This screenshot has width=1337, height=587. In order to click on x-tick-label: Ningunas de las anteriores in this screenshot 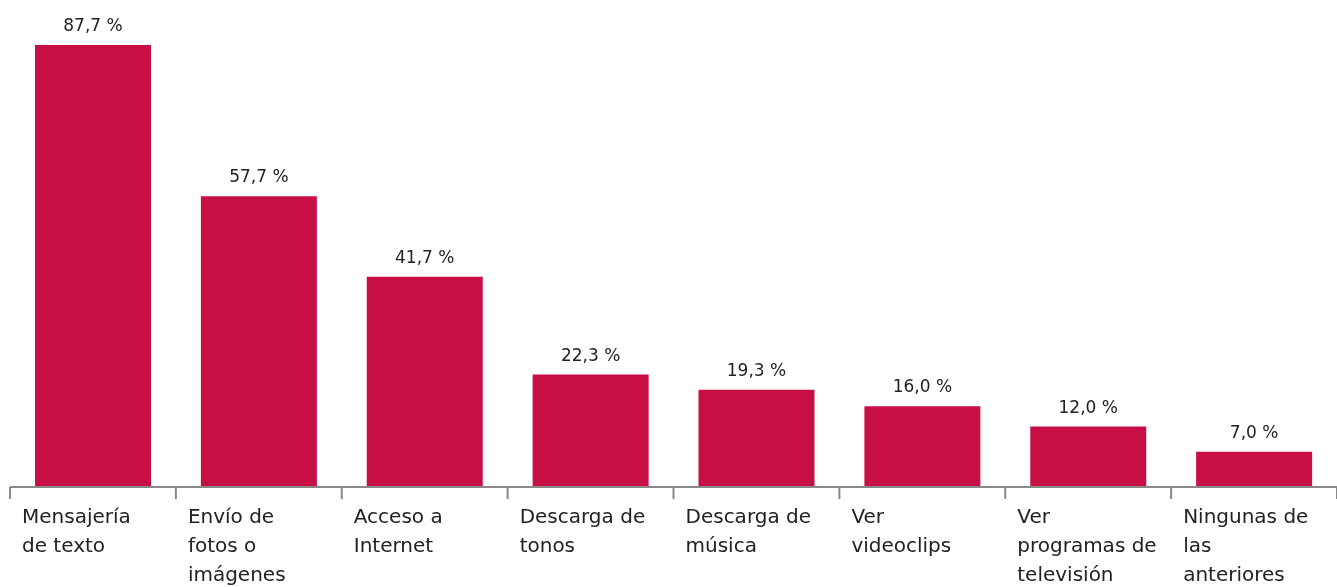, I will do `click(1246, 545)`.